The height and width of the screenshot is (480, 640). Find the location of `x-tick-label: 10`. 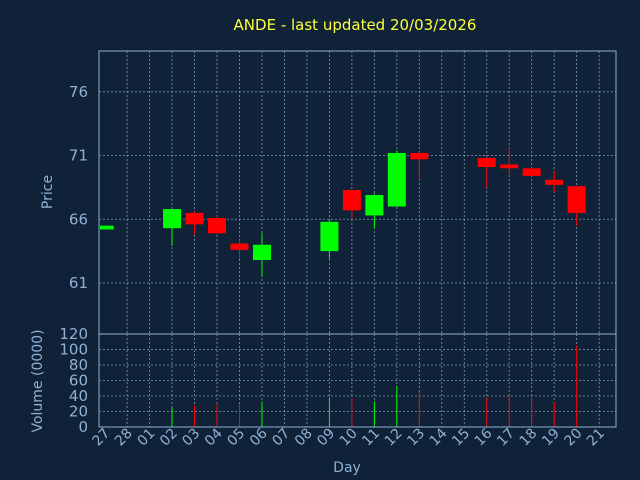

x-tick-label: 10 is located at coordinates (349, 438).